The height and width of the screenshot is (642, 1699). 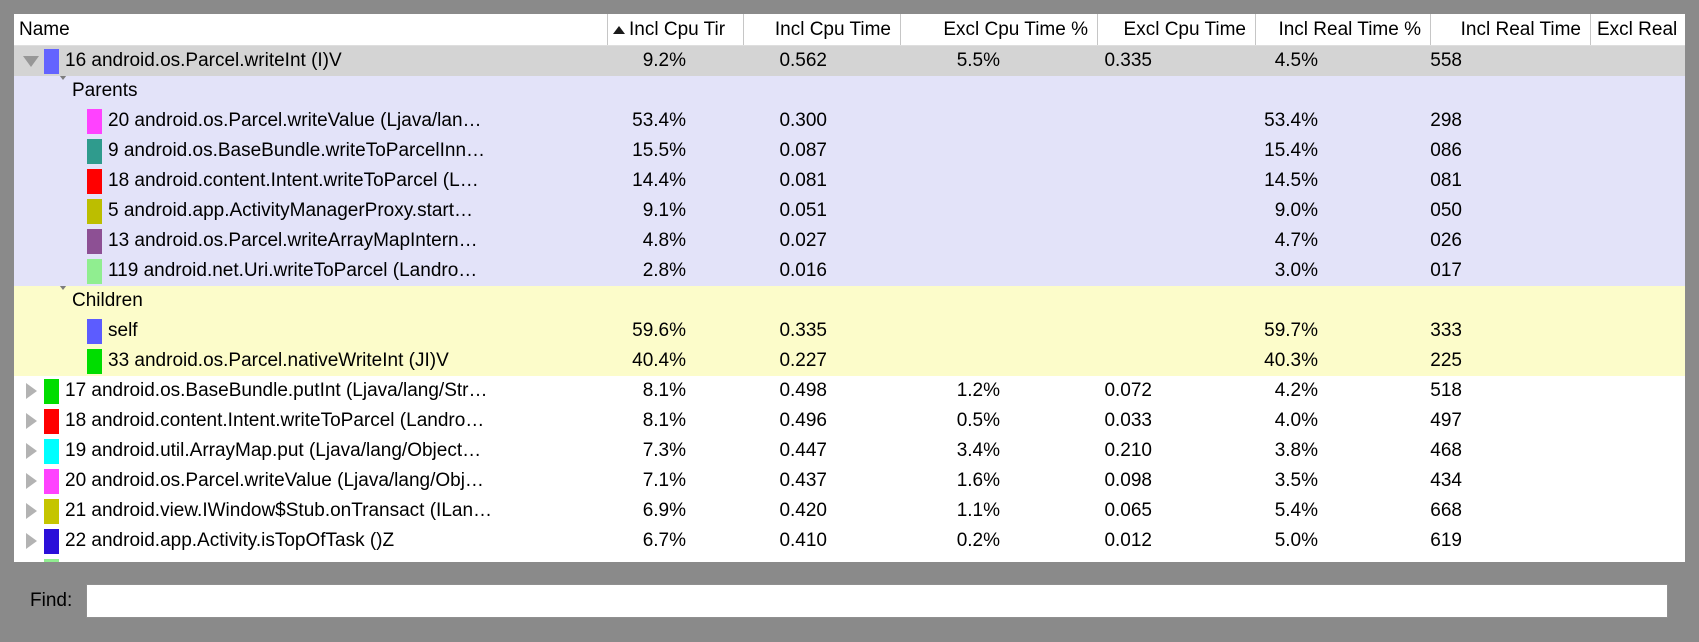 What do you see at coordinates (849, 301) in the screenshot?
I see `group-row: Children` at bounding box center [849, 301].